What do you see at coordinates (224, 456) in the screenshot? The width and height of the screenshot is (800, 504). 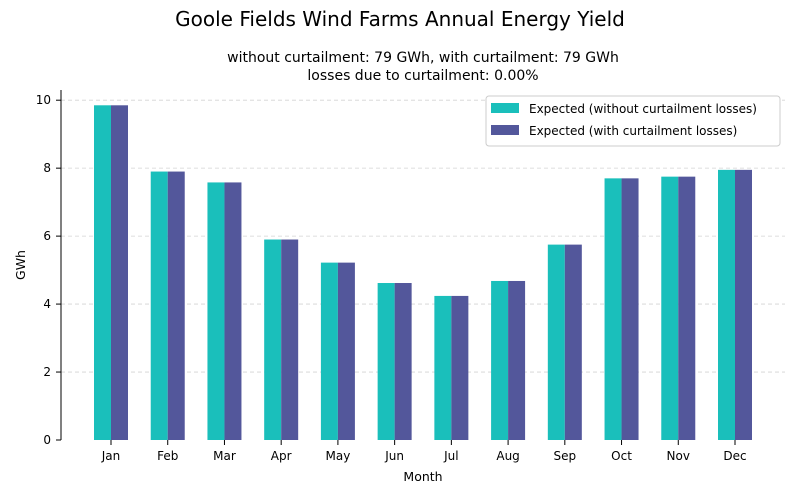 I see `x-tick-label: Mar` at bounding box center [224, 456].